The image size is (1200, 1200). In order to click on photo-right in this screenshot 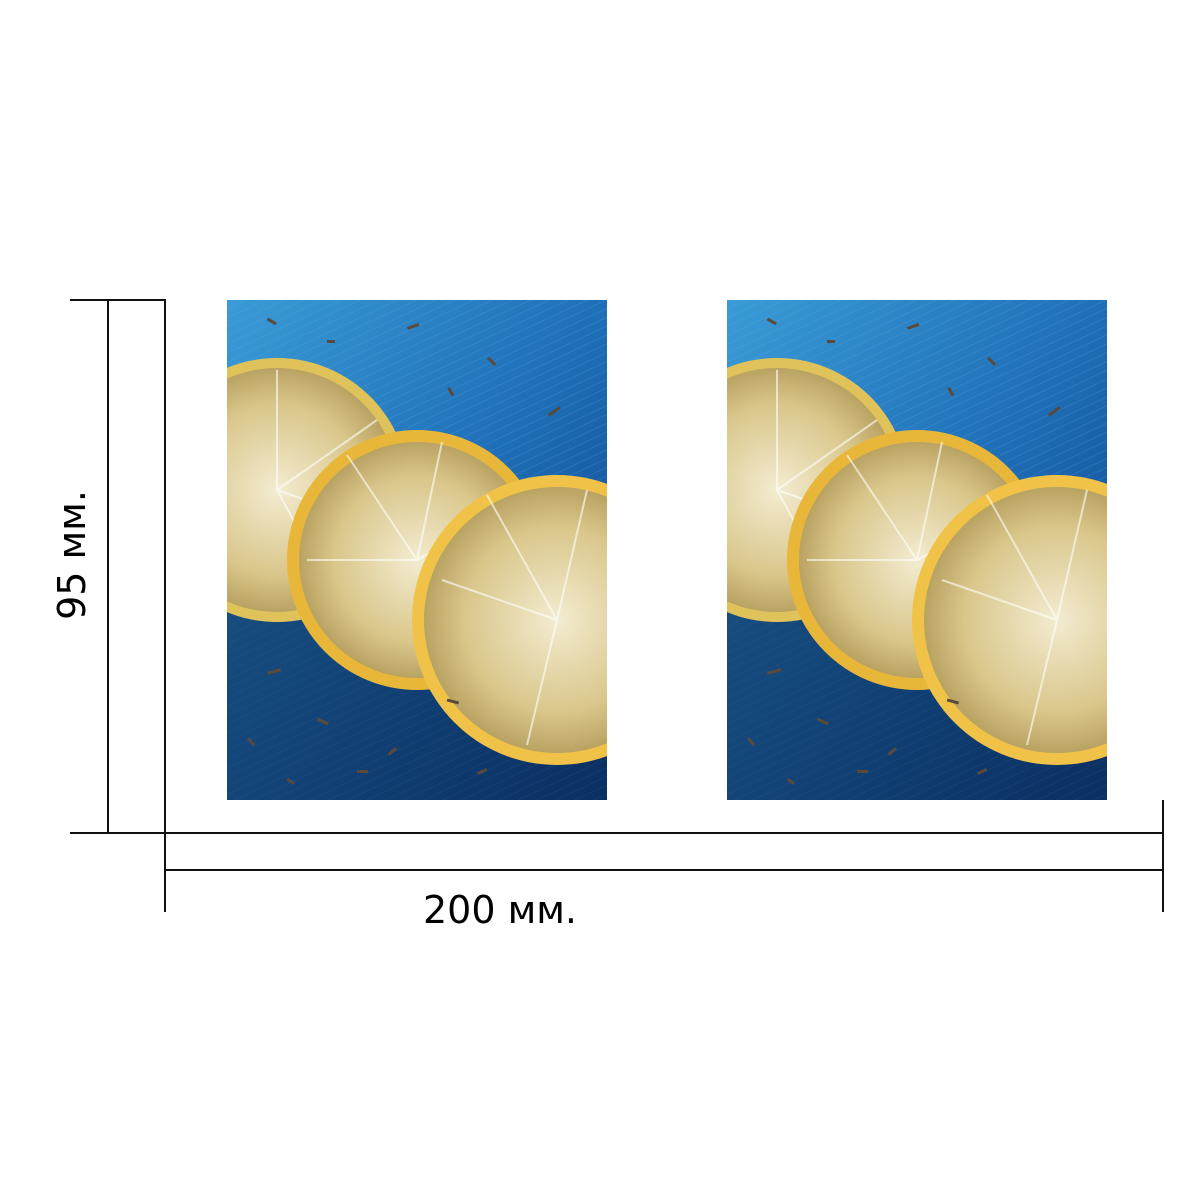, I will do `click(917, 550)`.